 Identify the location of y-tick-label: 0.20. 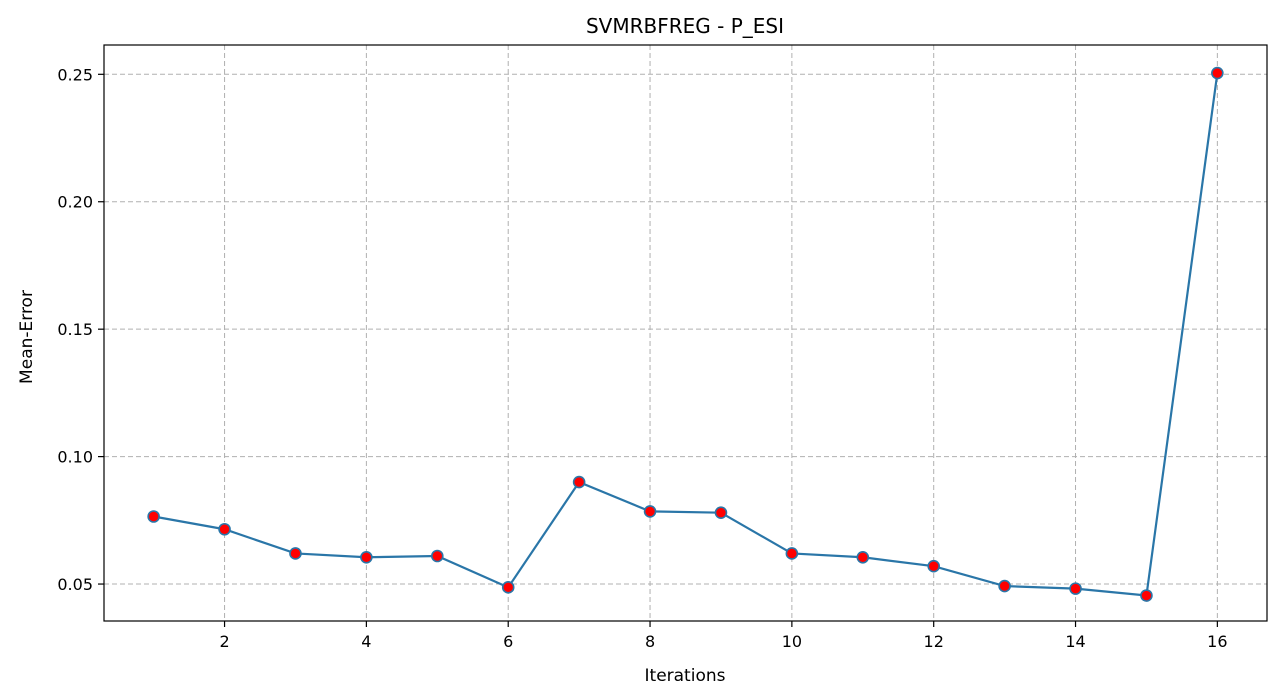
(75, 202).